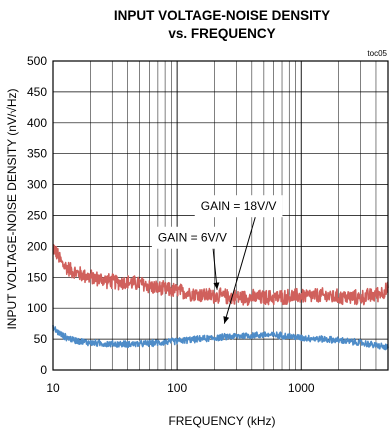 This screenshot has width=391, height=436. I want to click on y-tick-label: 400, so click(37, 123).